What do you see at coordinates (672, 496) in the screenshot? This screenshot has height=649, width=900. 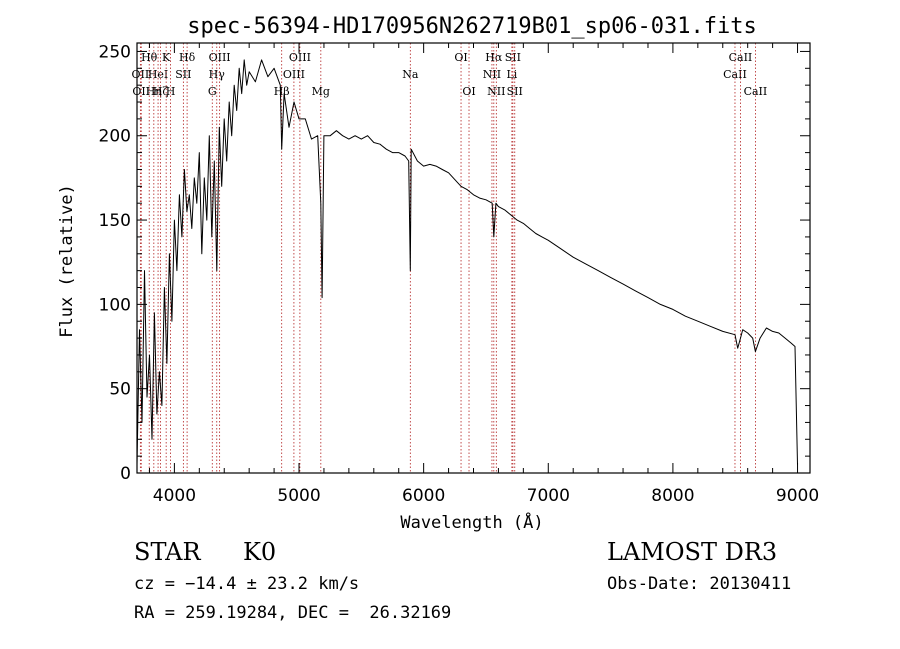 I see `x-tick-label: 8000` at bounding box center [672, 496].